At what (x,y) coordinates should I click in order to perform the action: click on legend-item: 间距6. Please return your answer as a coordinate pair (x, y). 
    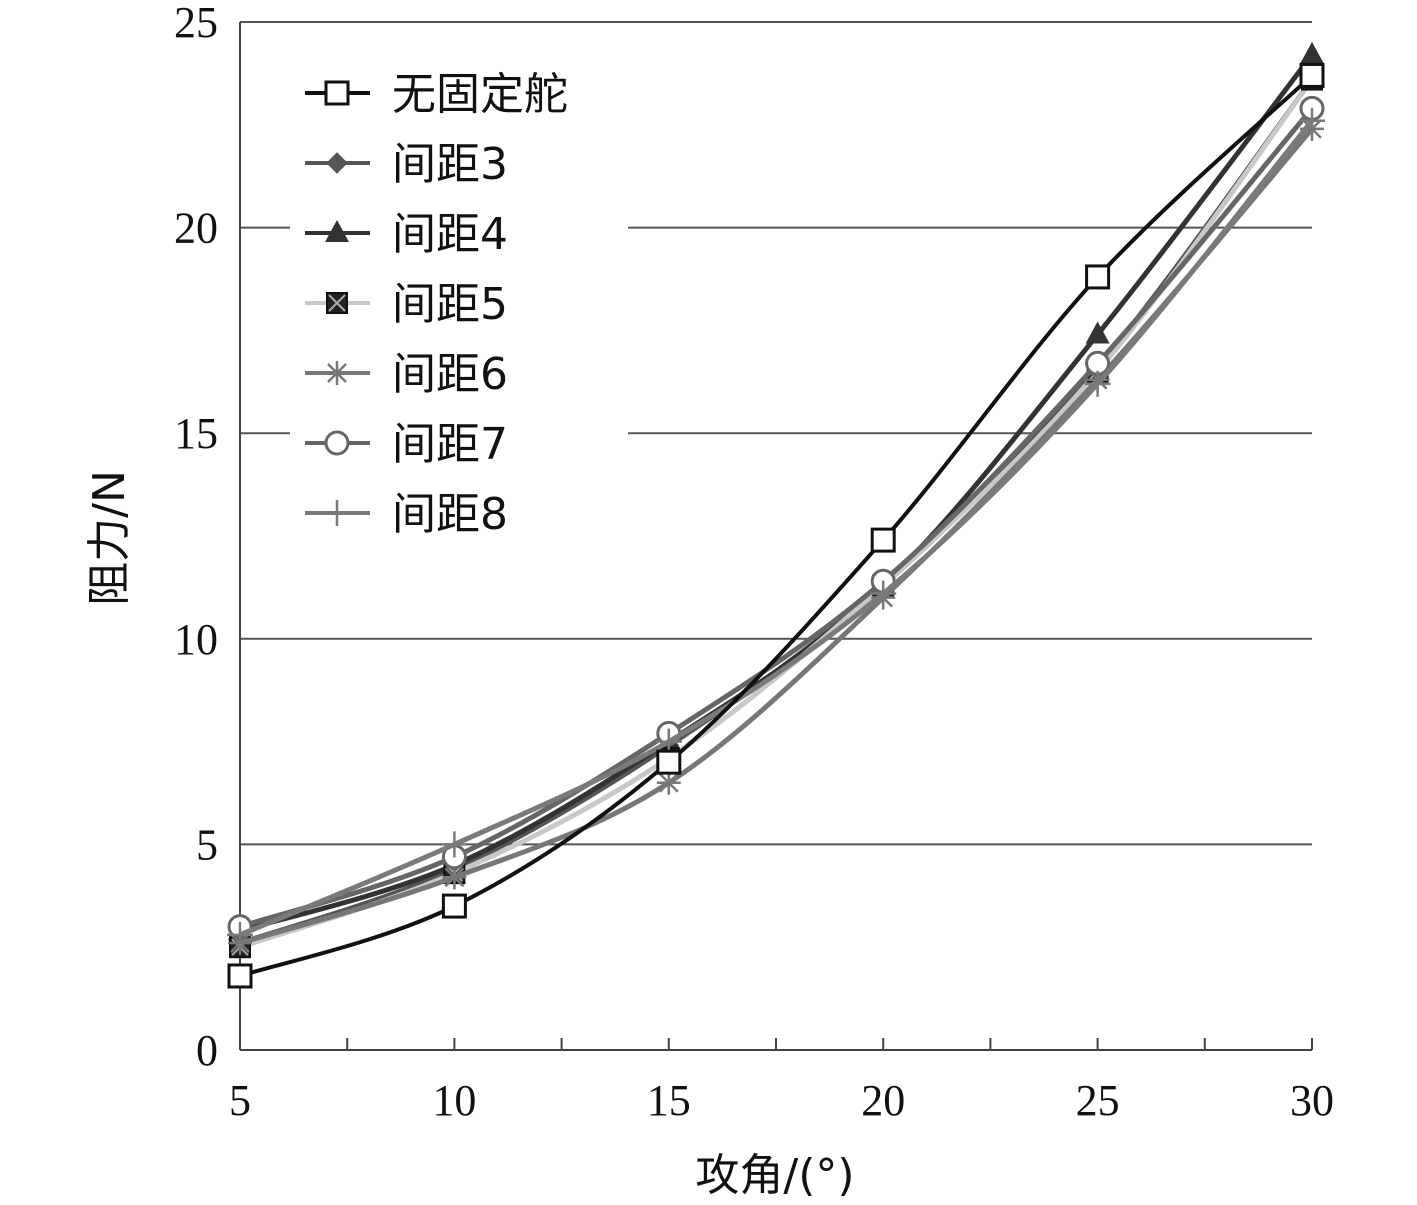
    Looking at the image, I should click on (406, 374).